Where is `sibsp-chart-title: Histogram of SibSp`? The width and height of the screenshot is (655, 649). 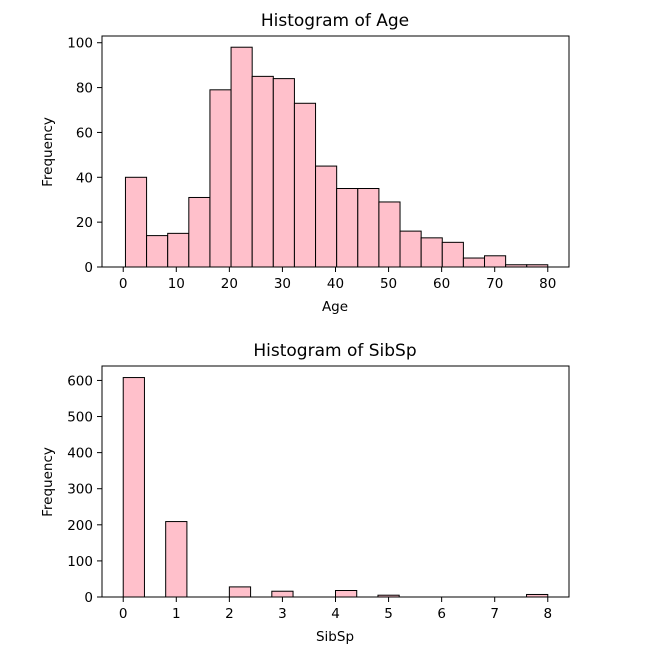 sibsp-chart-title: Histogram of SibSp is located at coordinates (334, 351).